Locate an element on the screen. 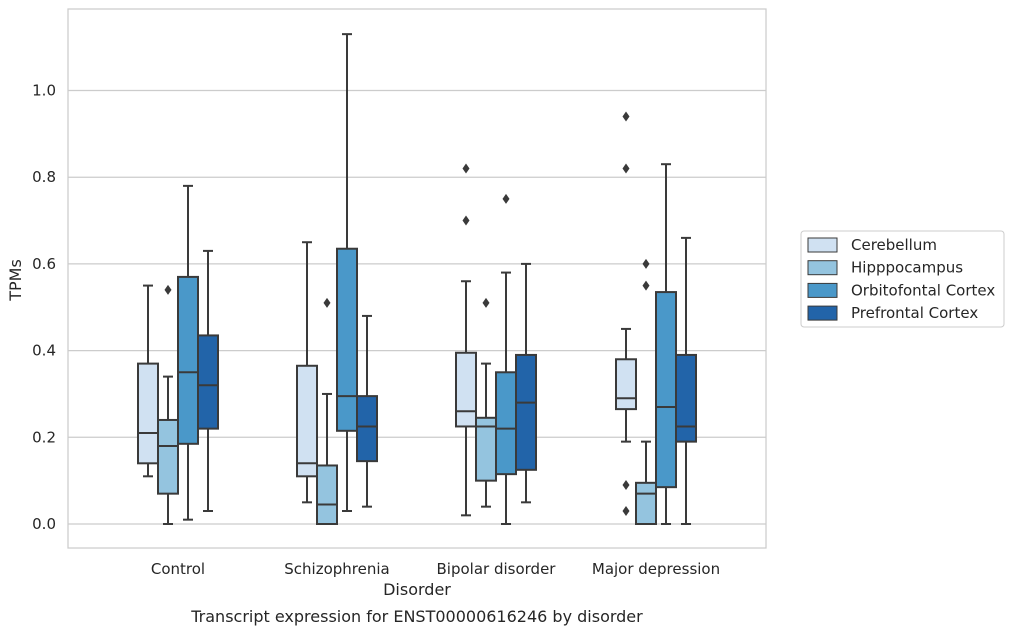 This screenshot has width=1014, height=634. y-tick-label: 0.8 is located at coordinates (44, 177).